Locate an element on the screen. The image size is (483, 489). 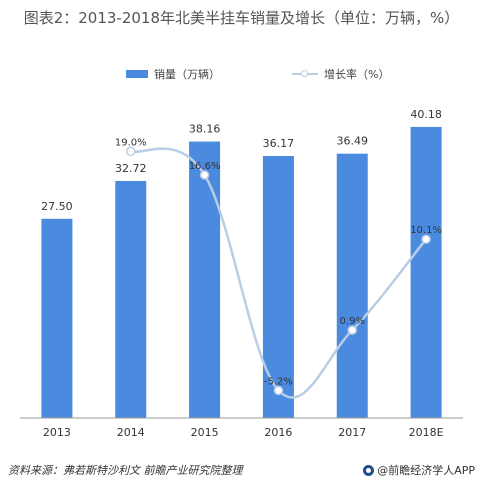
bar-label-2014: 32.72 is located at coordinates (131, 168).